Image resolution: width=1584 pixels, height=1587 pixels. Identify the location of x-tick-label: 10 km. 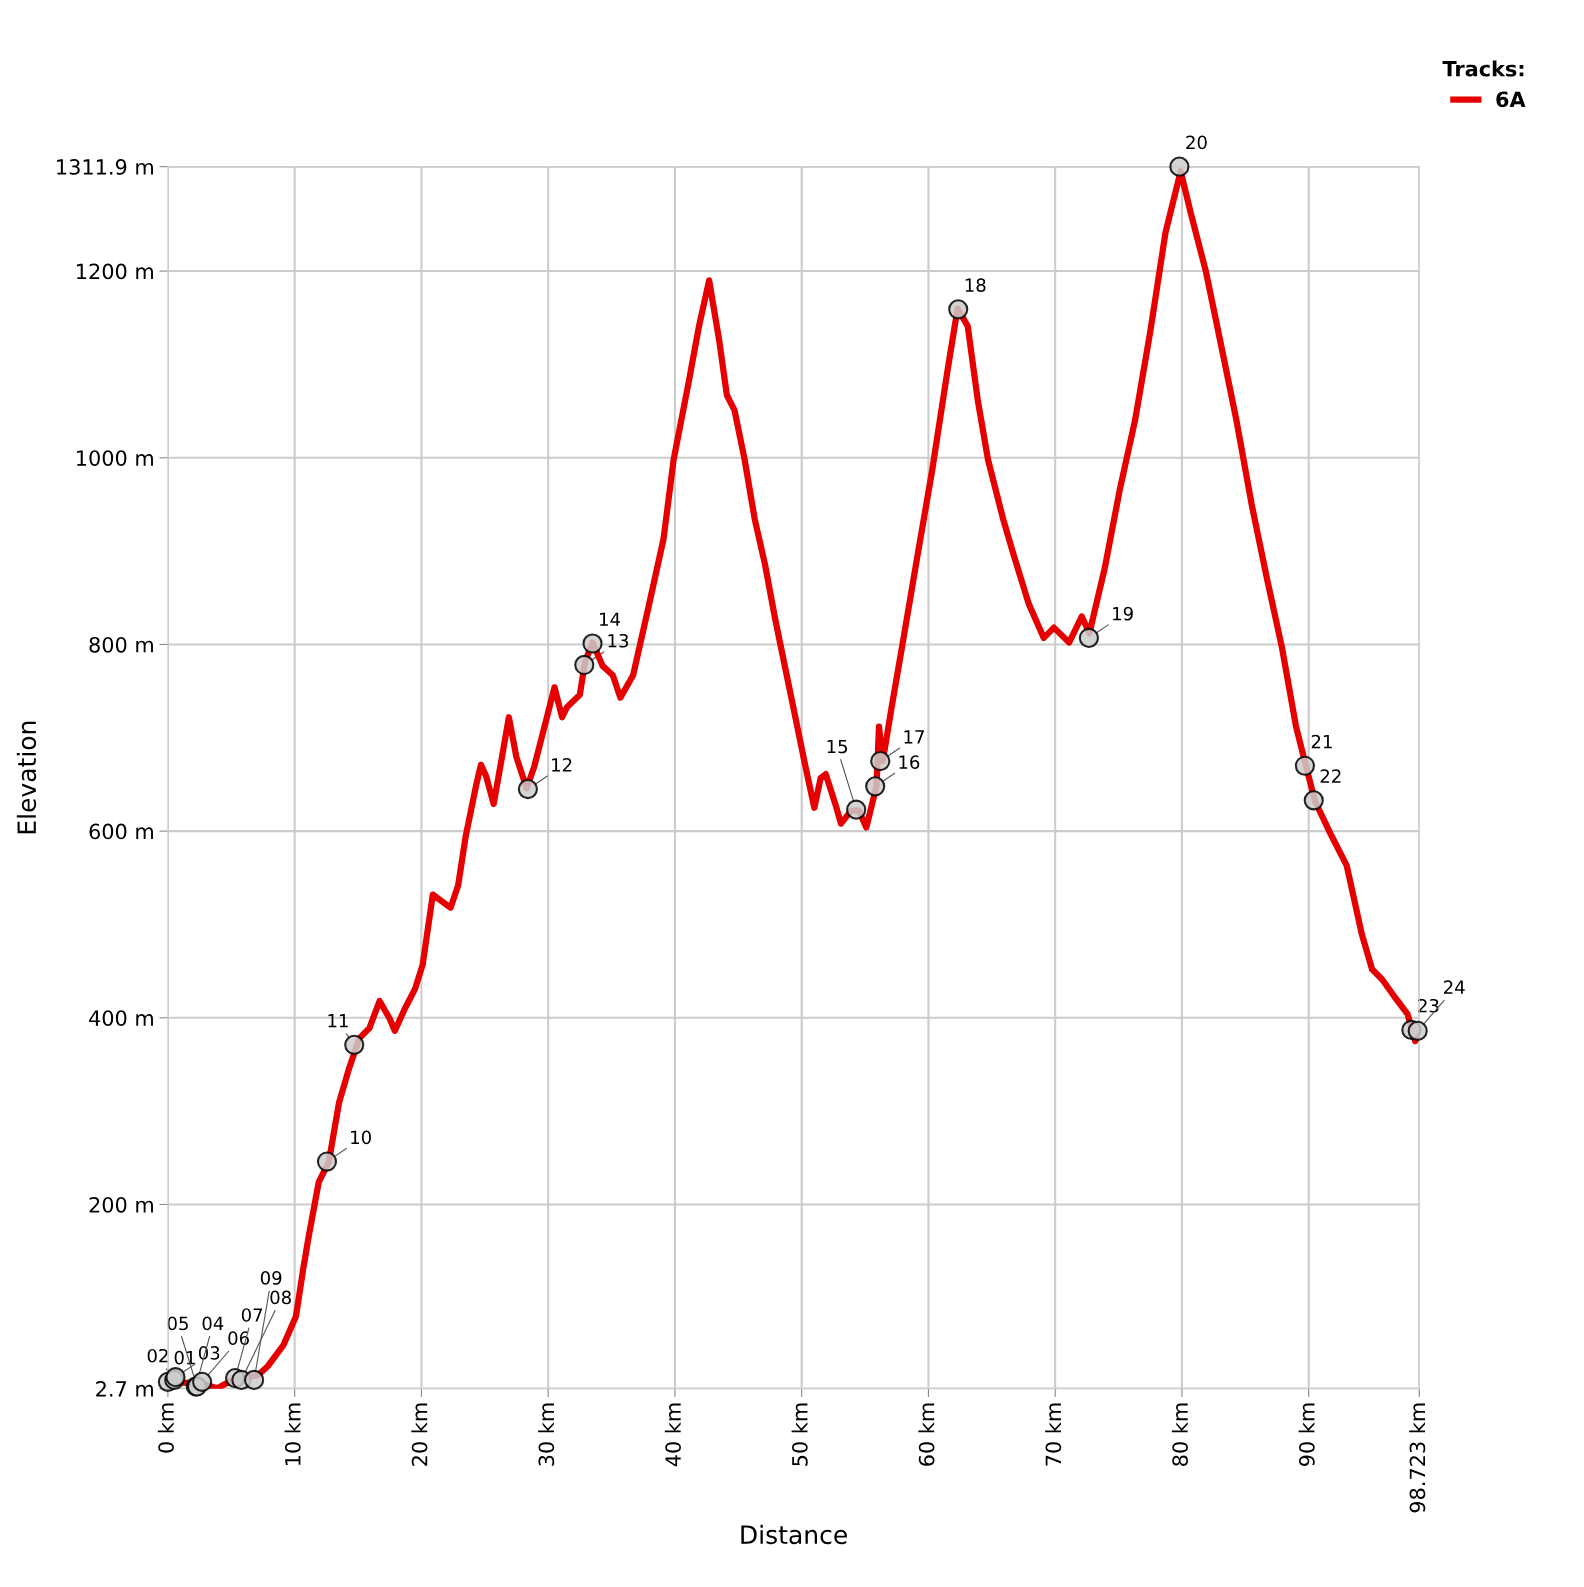
(292, 1434).